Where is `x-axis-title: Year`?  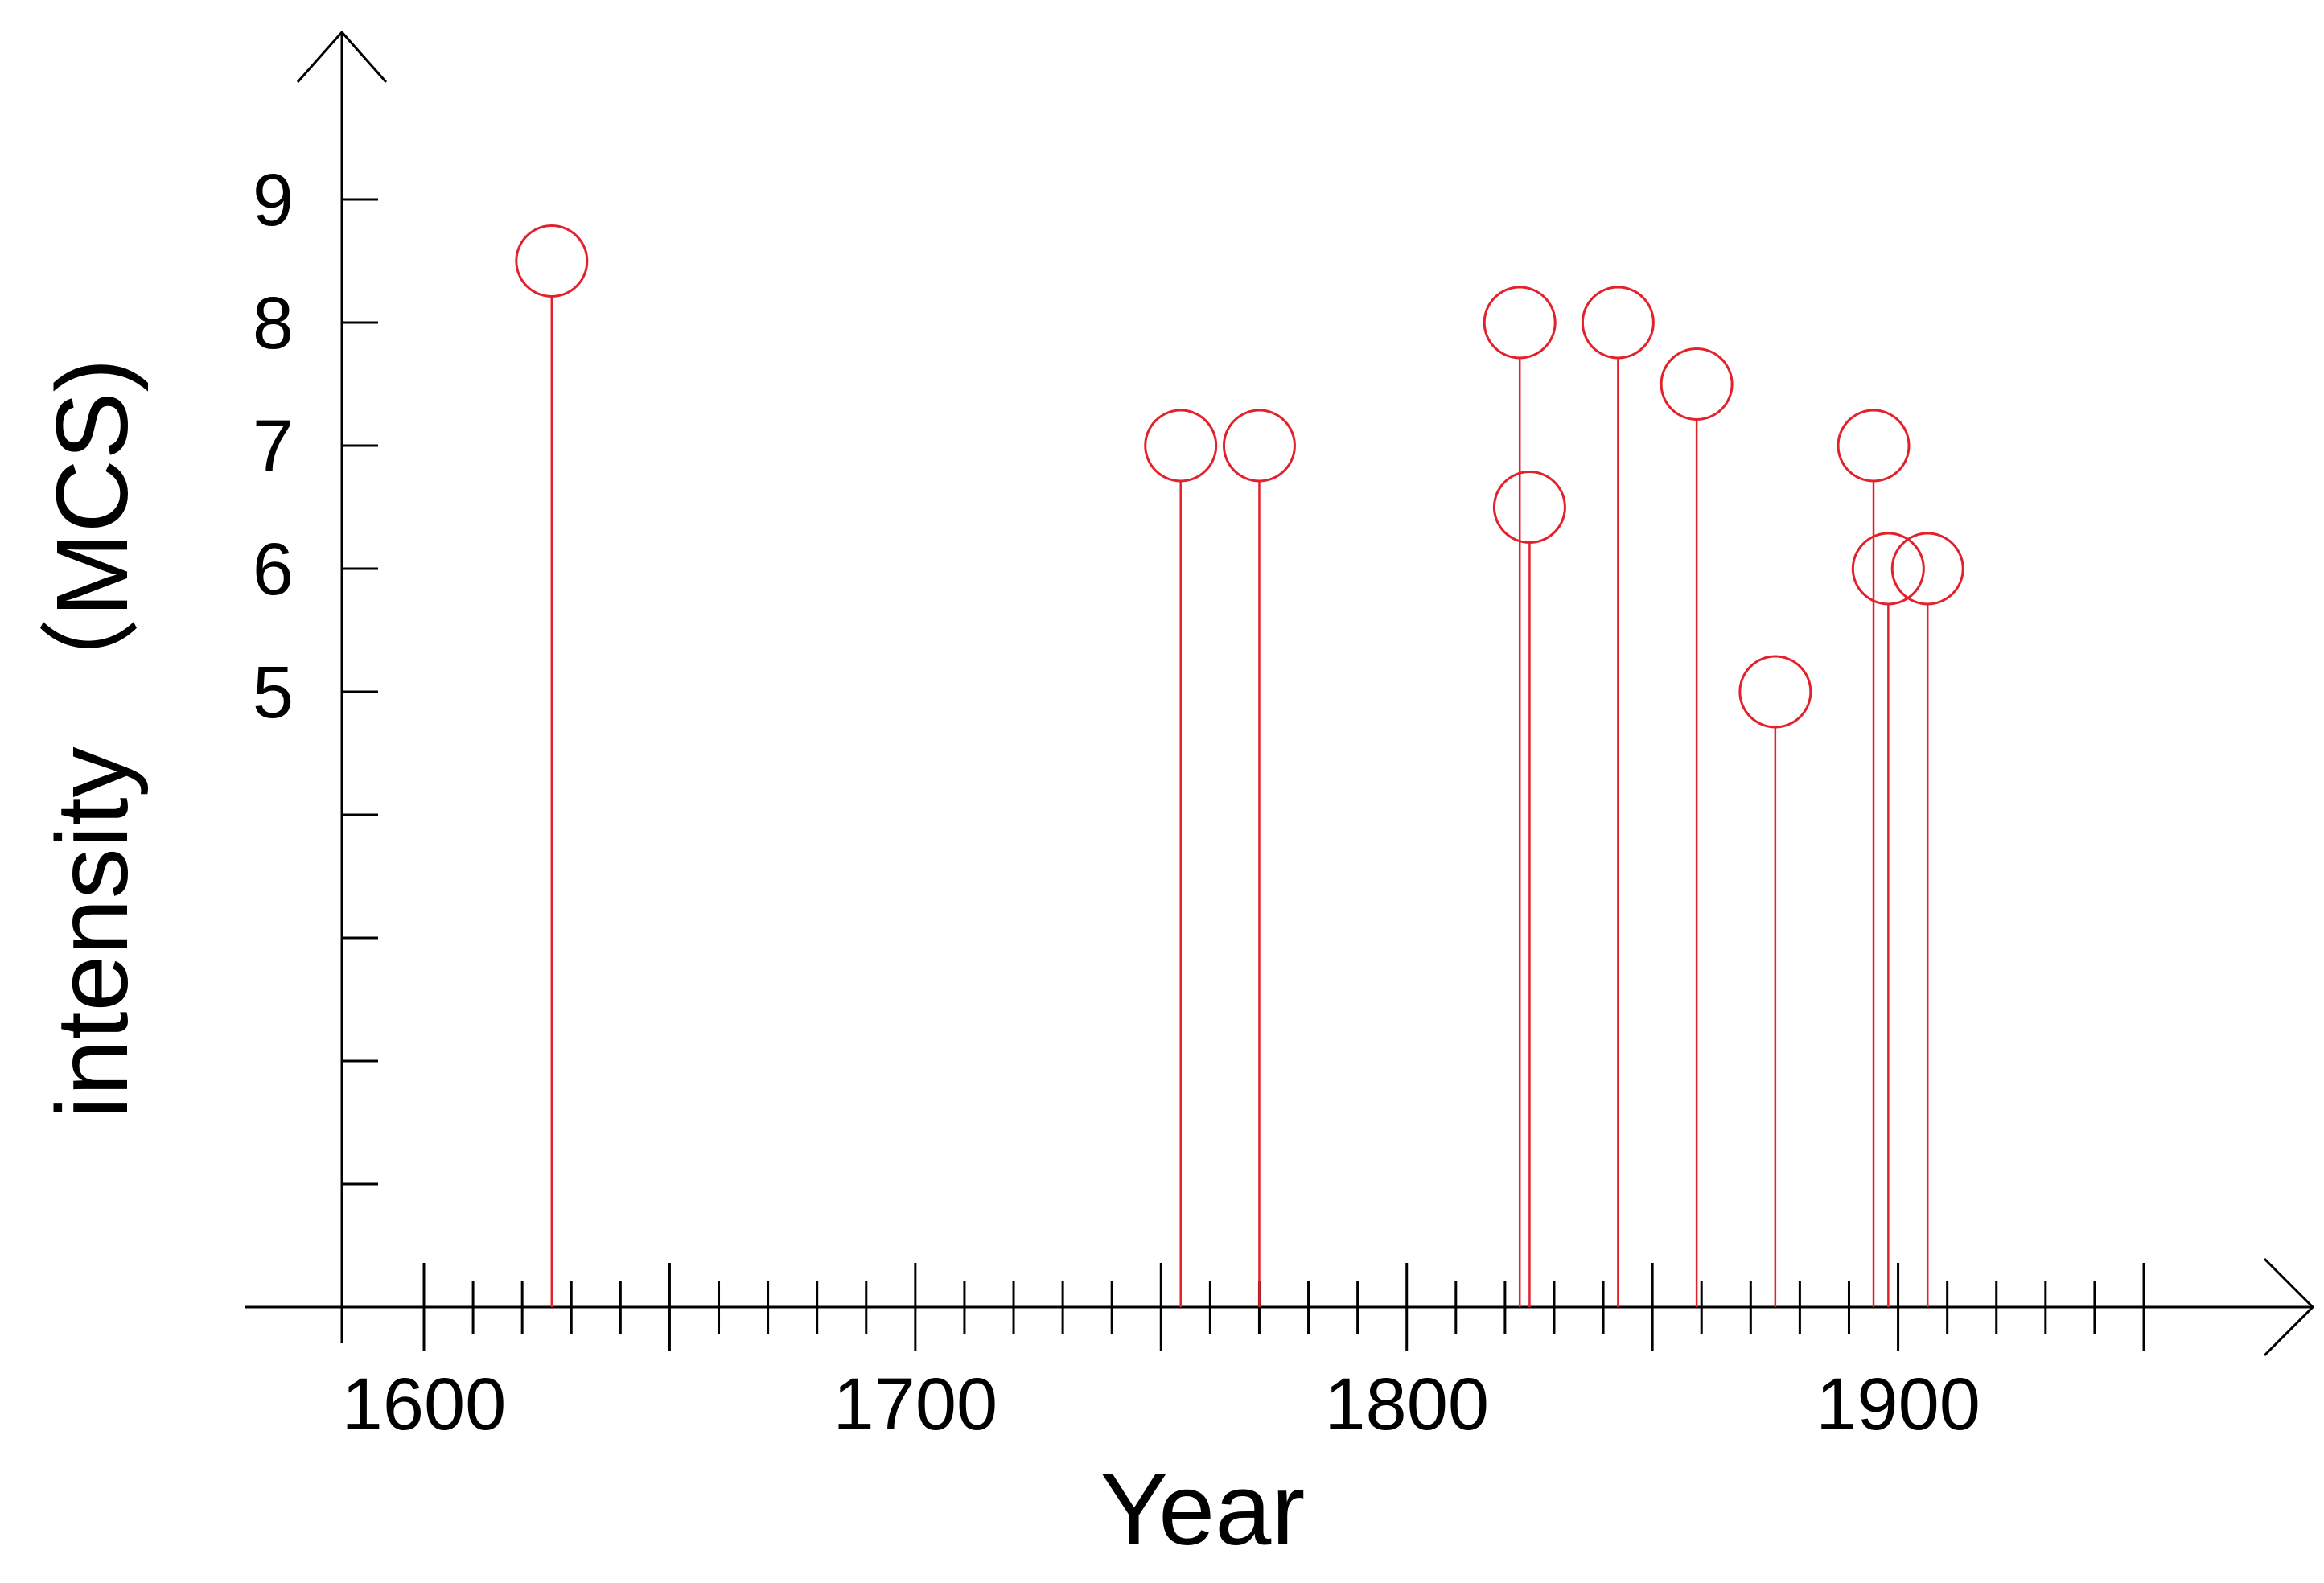
x-axis-title: Year is located at coordinates (1203, 1509).